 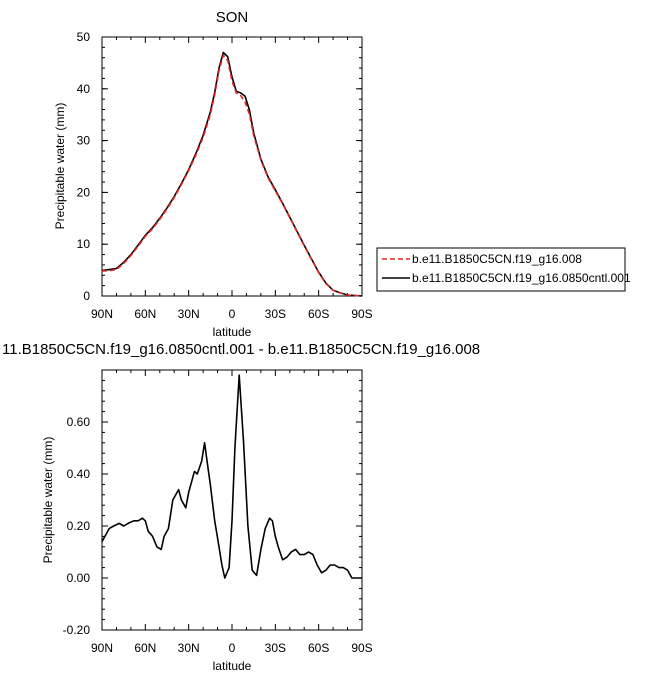 I want to click on chart2-ytick-label: 0.20, so click(x=79, y=526).